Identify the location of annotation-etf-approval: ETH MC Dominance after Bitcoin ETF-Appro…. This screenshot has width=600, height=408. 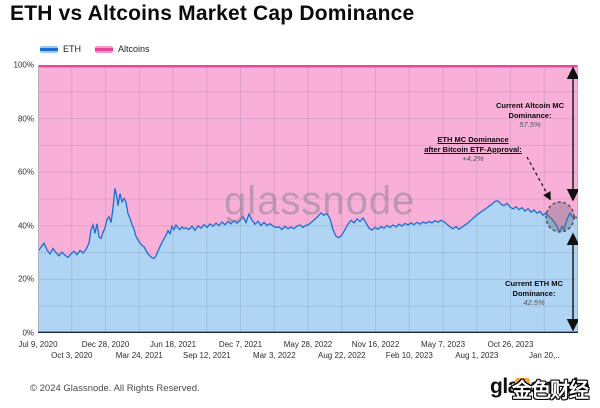
(473, 149).